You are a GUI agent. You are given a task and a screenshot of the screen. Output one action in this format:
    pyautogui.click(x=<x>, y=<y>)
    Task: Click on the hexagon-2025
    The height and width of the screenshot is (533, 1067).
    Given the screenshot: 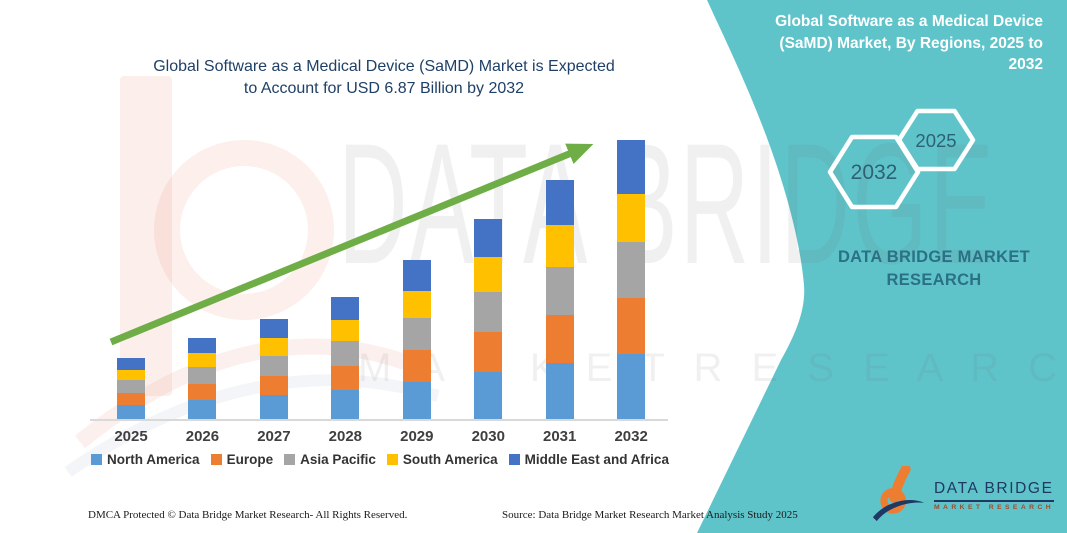 What is the action you would take?
    pyautogui.click(x=936, y=140)
    